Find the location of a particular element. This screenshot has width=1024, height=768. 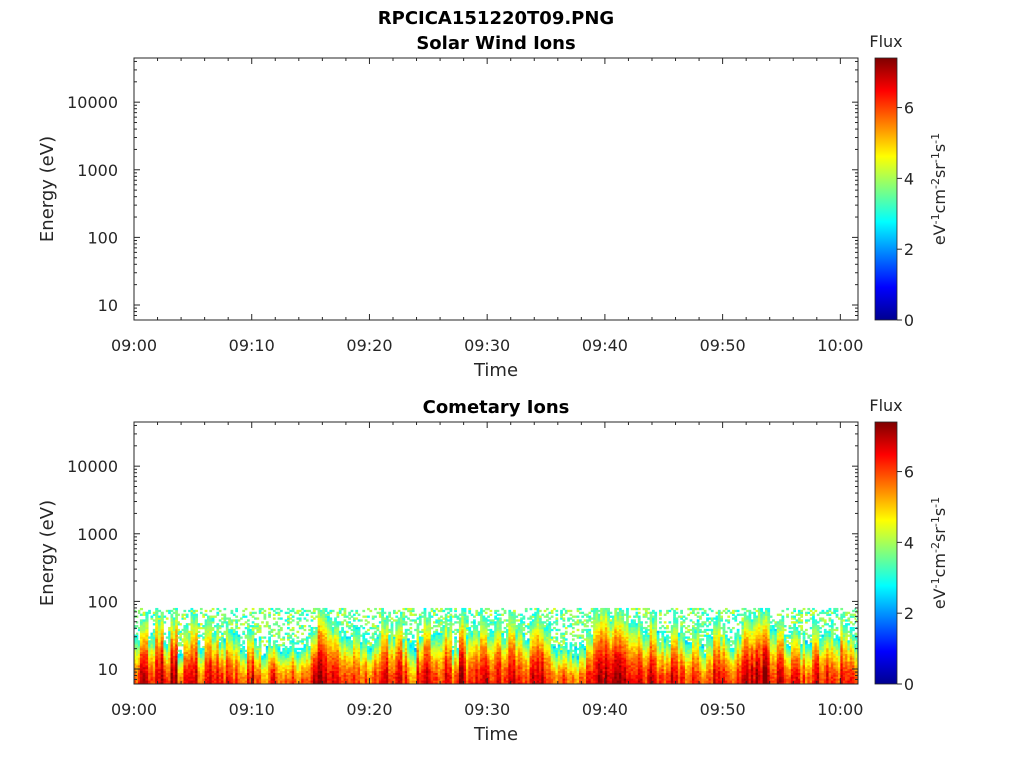

figure-title: RPCICA151220T09.PNG is located at coordinates (496, 18).